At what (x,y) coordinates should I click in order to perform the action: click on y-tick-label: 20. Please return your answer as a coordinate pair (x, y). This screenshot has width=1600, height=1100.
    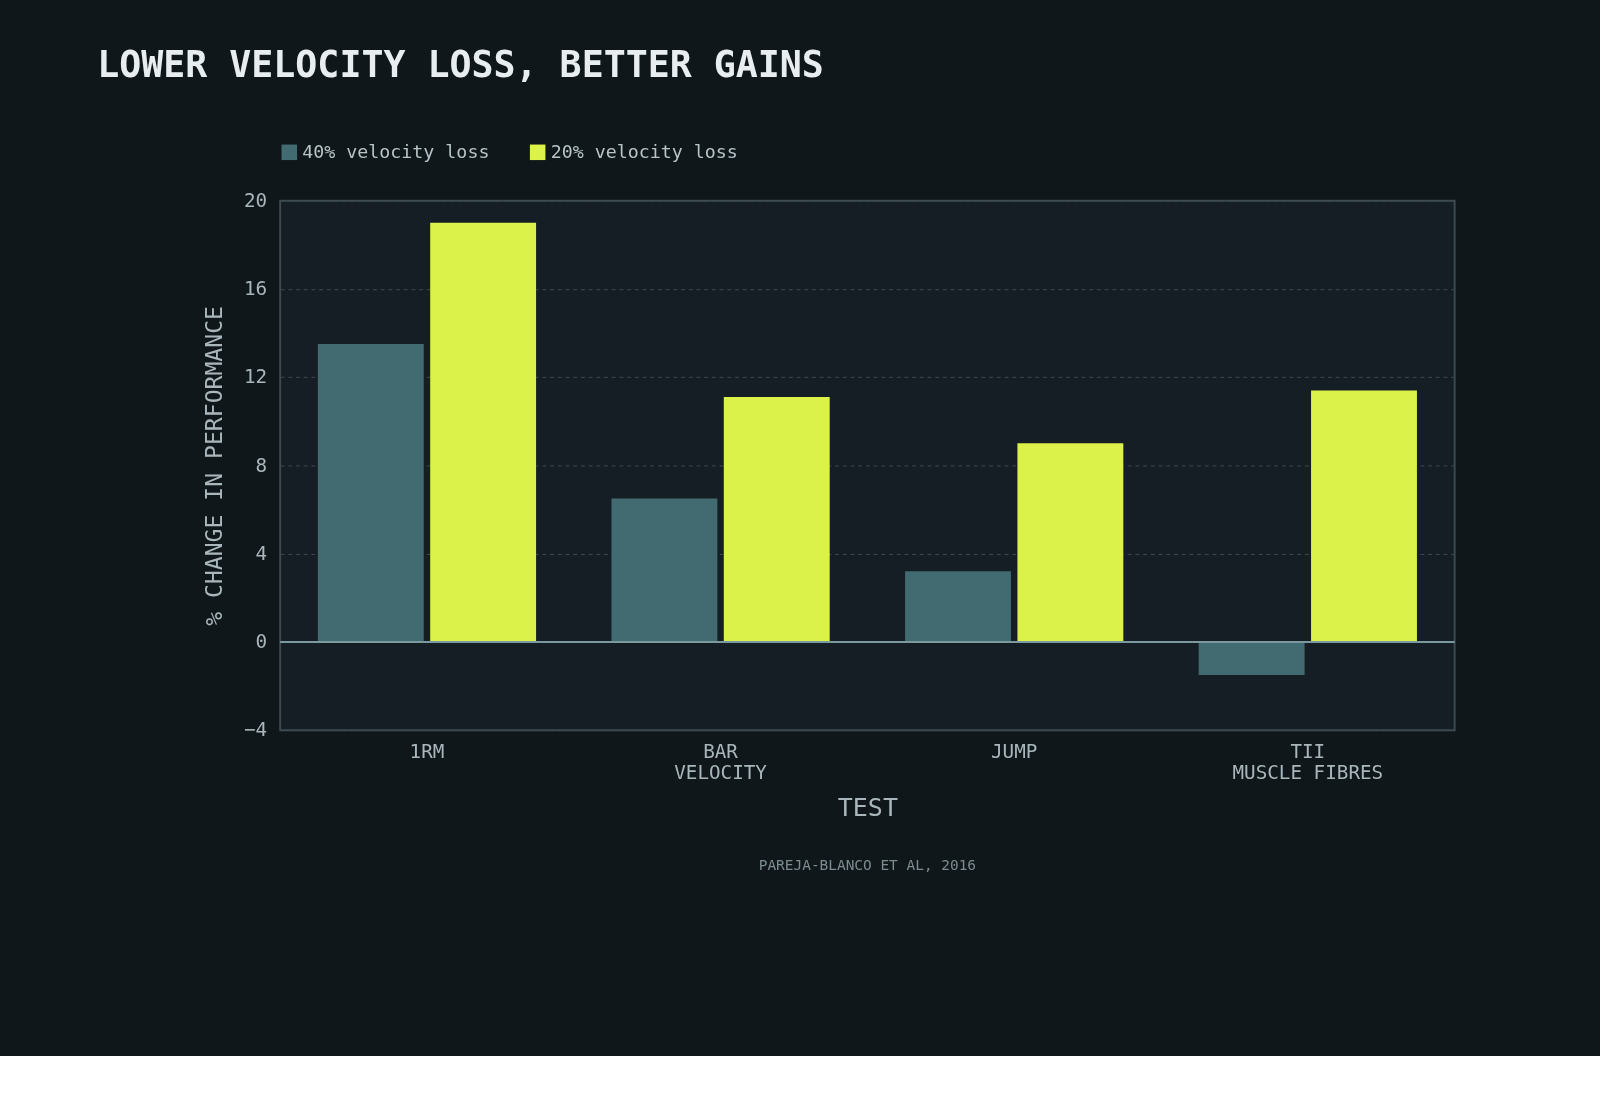
    Looking at the image, I should click on (255, 200).